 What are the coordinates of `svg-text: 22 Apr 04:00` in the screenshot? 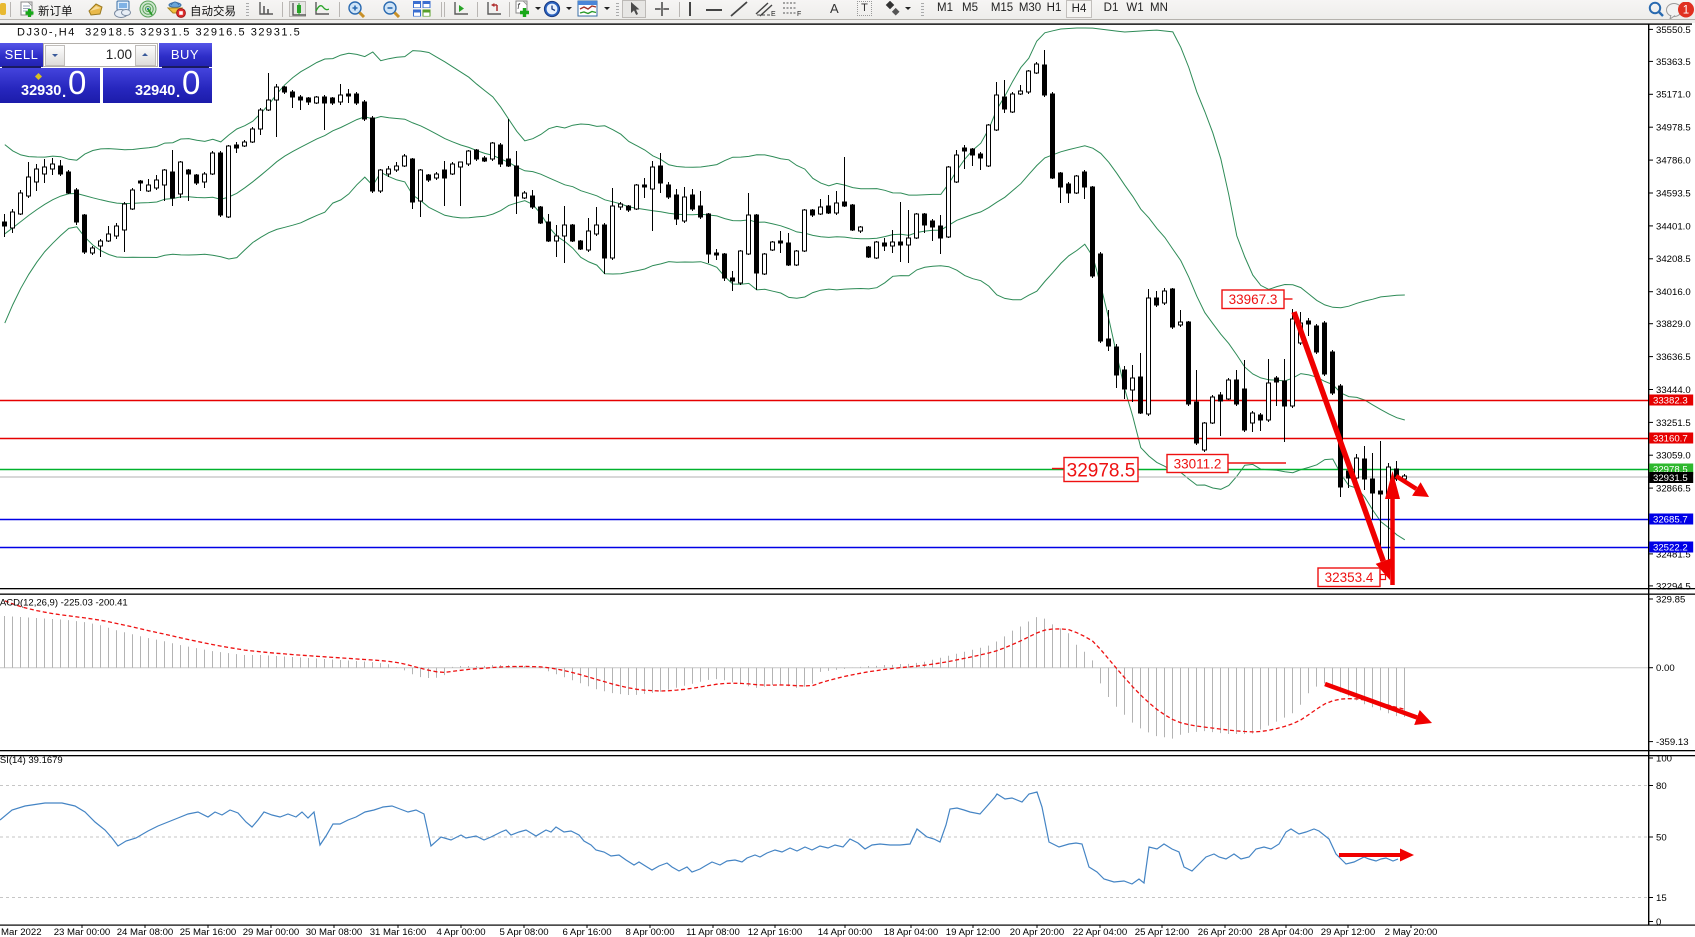 It's located at (1100, 932).